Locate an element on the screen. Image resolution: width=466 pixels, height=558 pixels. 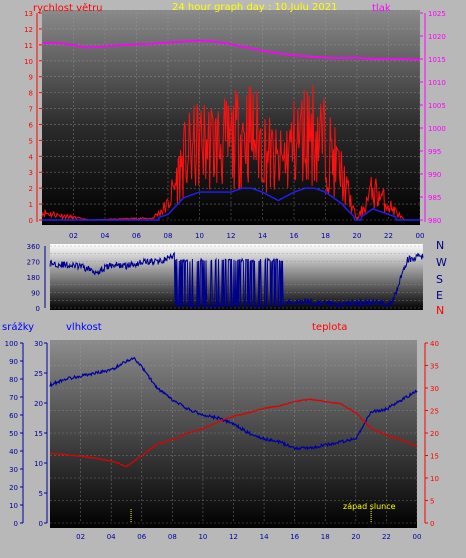
temp-x-tick-label: 14 is located at coordinates (264, 537).